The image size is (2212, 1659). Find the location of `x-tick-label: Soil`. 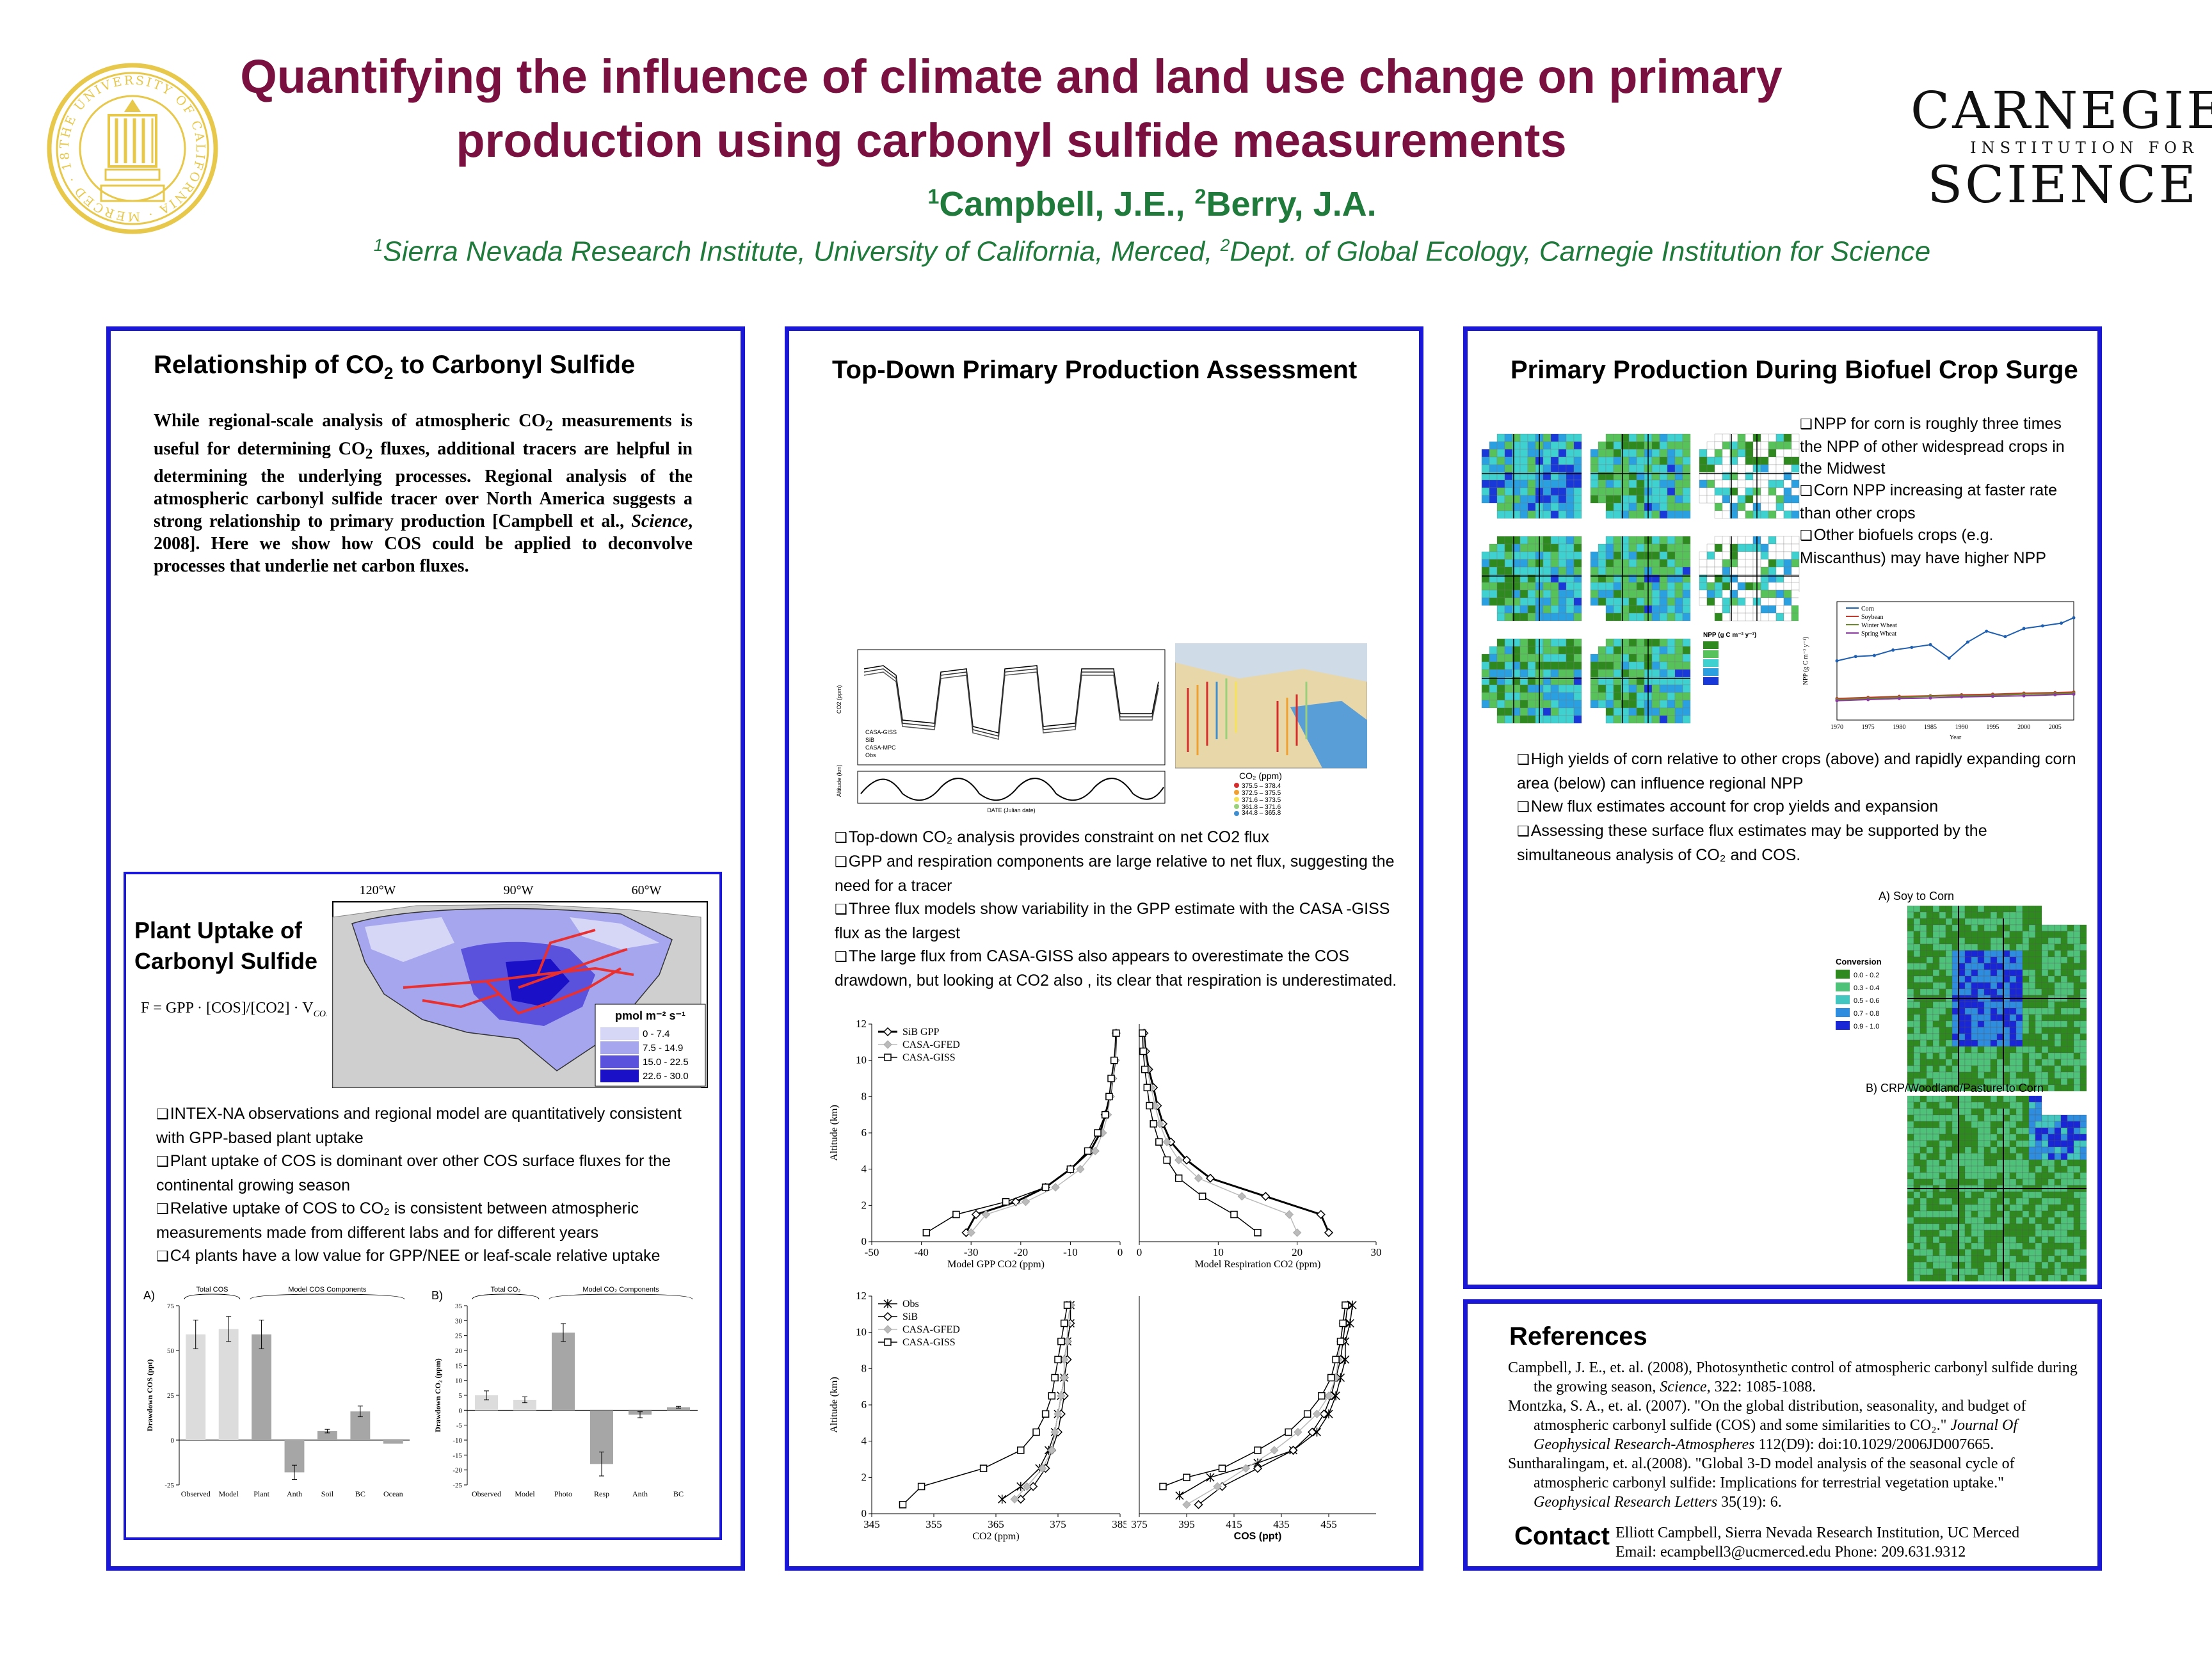

x-tick-label: Soil is located at coordinates (327, 1493).